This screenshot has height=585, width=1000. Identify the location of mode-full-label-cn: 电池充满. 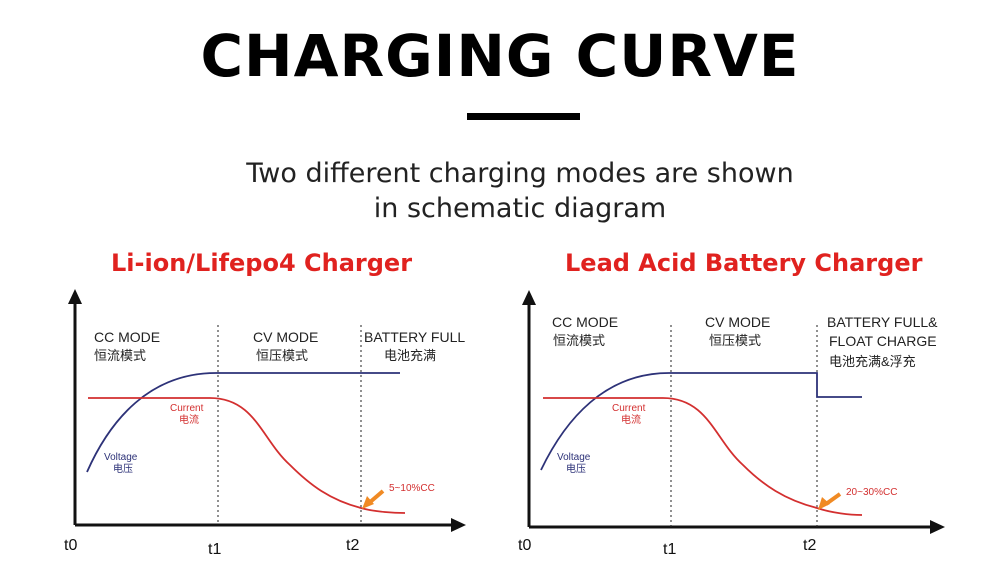
(410, 355).